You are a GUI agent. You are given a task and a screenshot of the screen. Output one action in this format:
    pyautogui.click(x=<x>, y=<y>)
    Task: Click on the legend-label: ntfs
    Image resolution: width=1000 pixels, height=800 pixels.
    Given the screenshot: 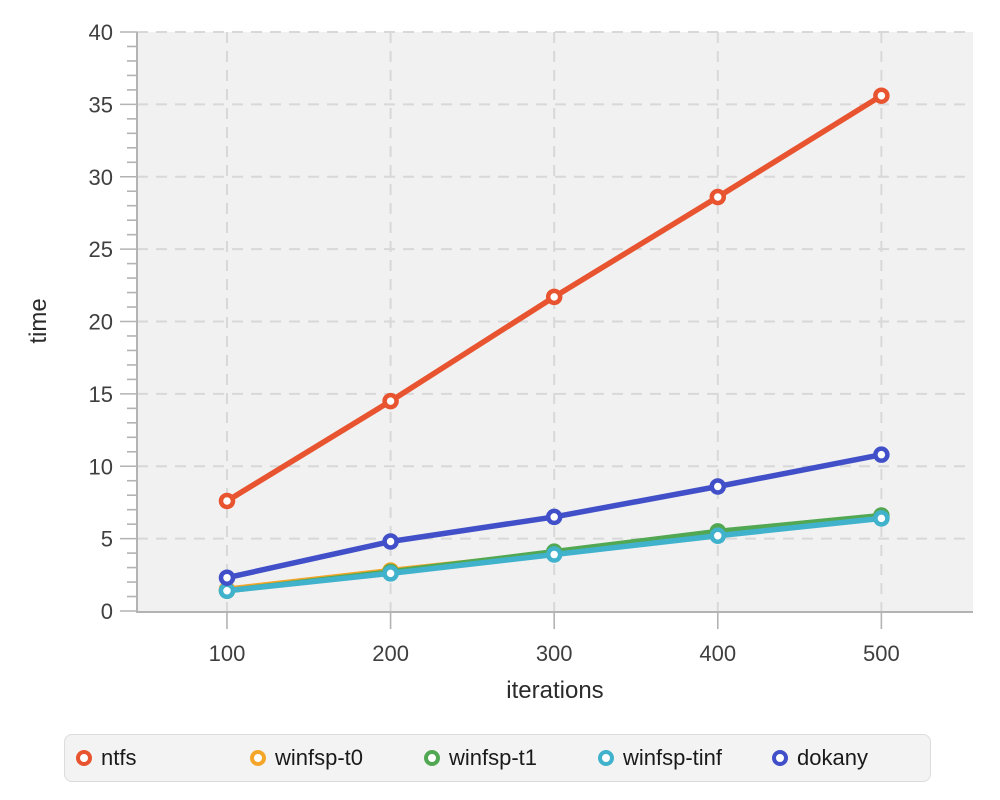 What is the action you would take?
    pyautogui.click(x=119, y=757)
    